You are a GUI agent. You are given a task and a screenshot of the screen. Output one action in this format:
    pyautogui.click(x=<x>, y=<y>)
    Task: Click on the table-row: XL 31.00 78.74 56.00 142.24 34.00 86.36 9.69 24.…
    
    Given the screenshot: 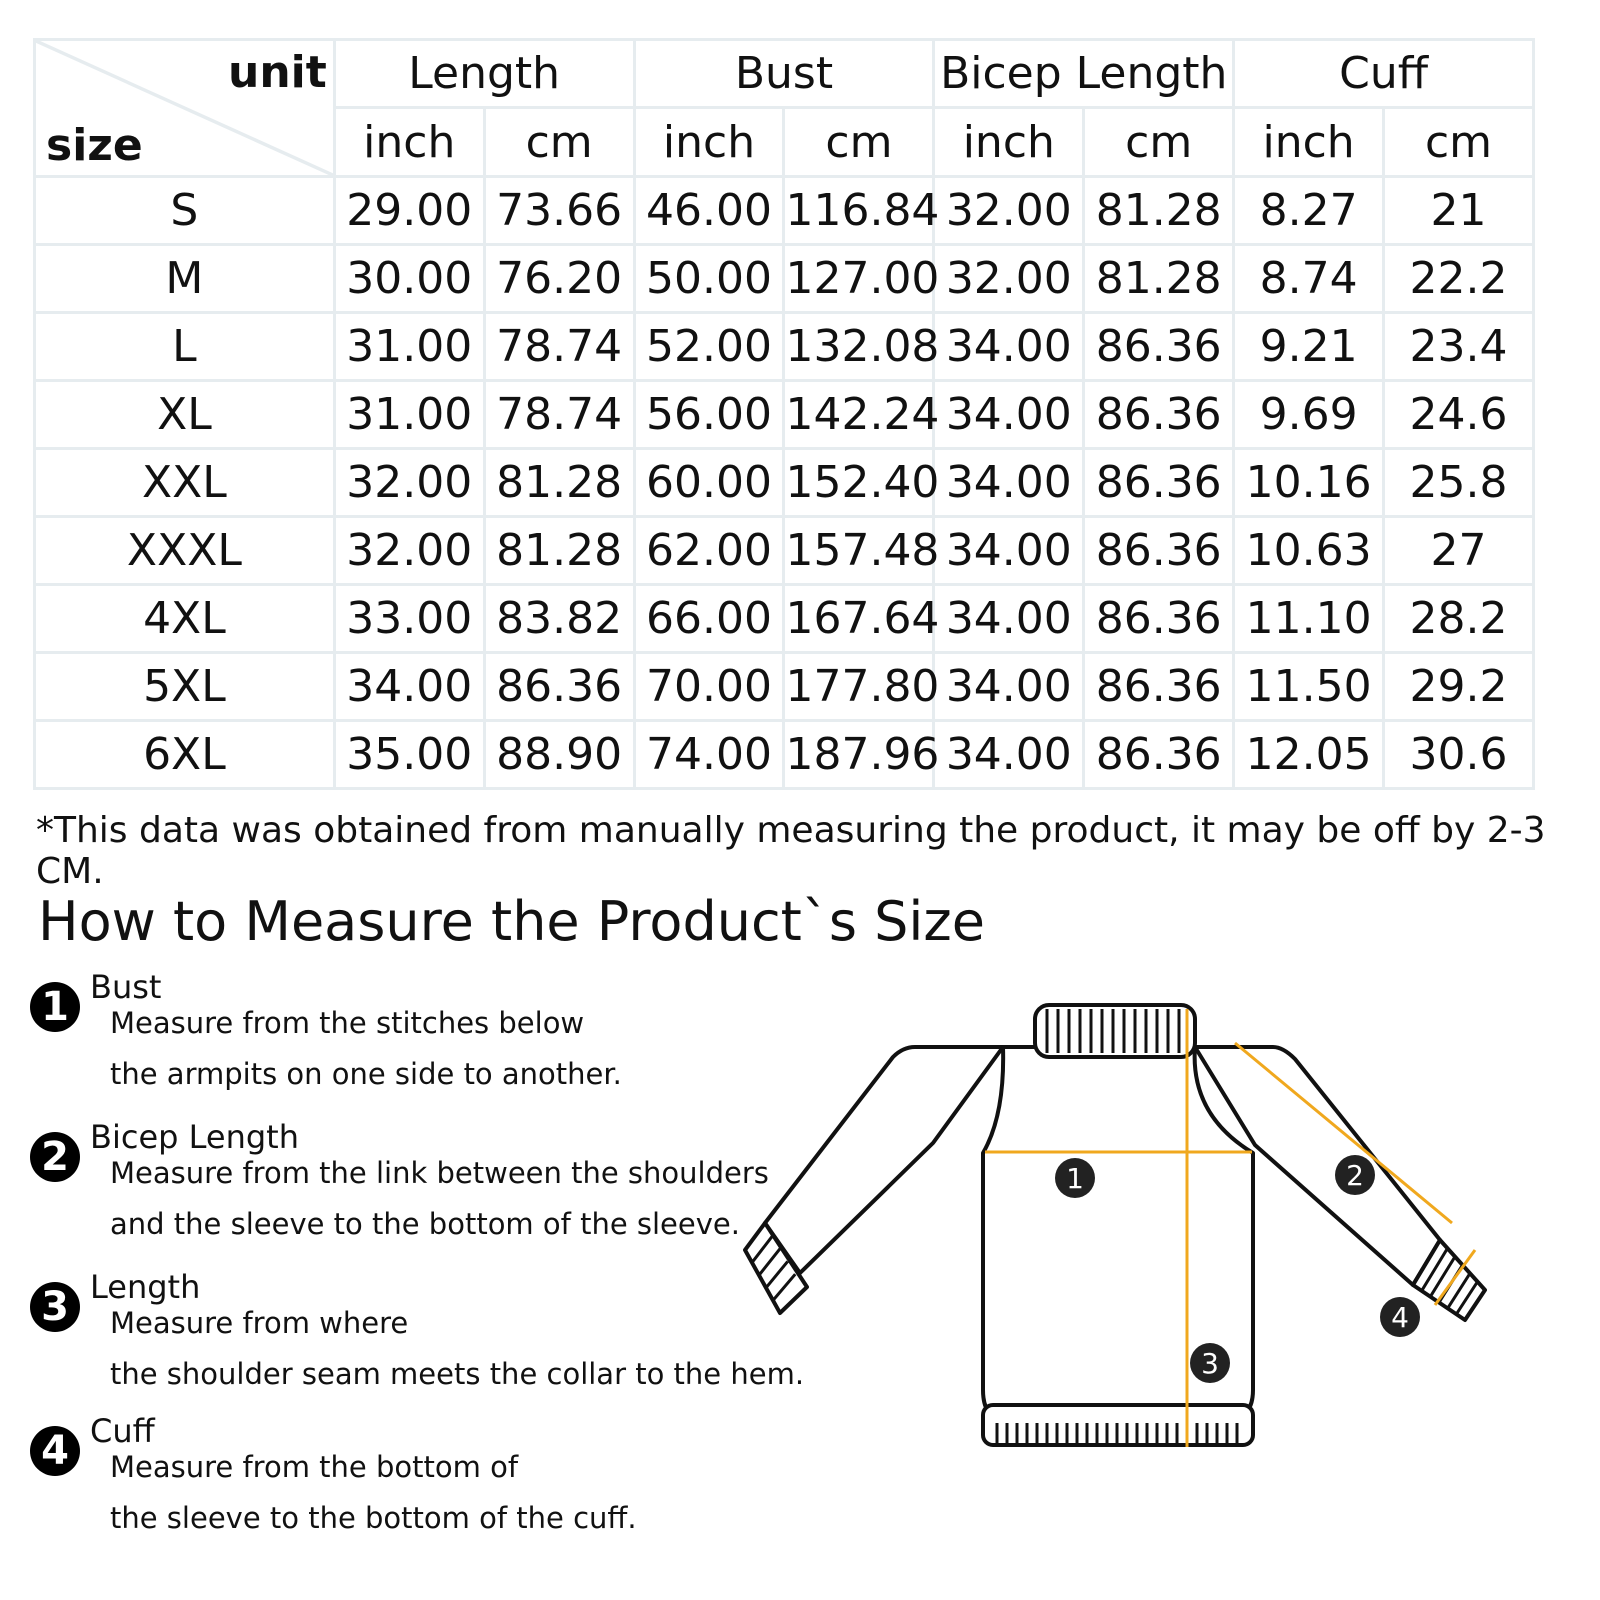 What is the action you would take?
    pyautogui.click(x=784, y=414)
    